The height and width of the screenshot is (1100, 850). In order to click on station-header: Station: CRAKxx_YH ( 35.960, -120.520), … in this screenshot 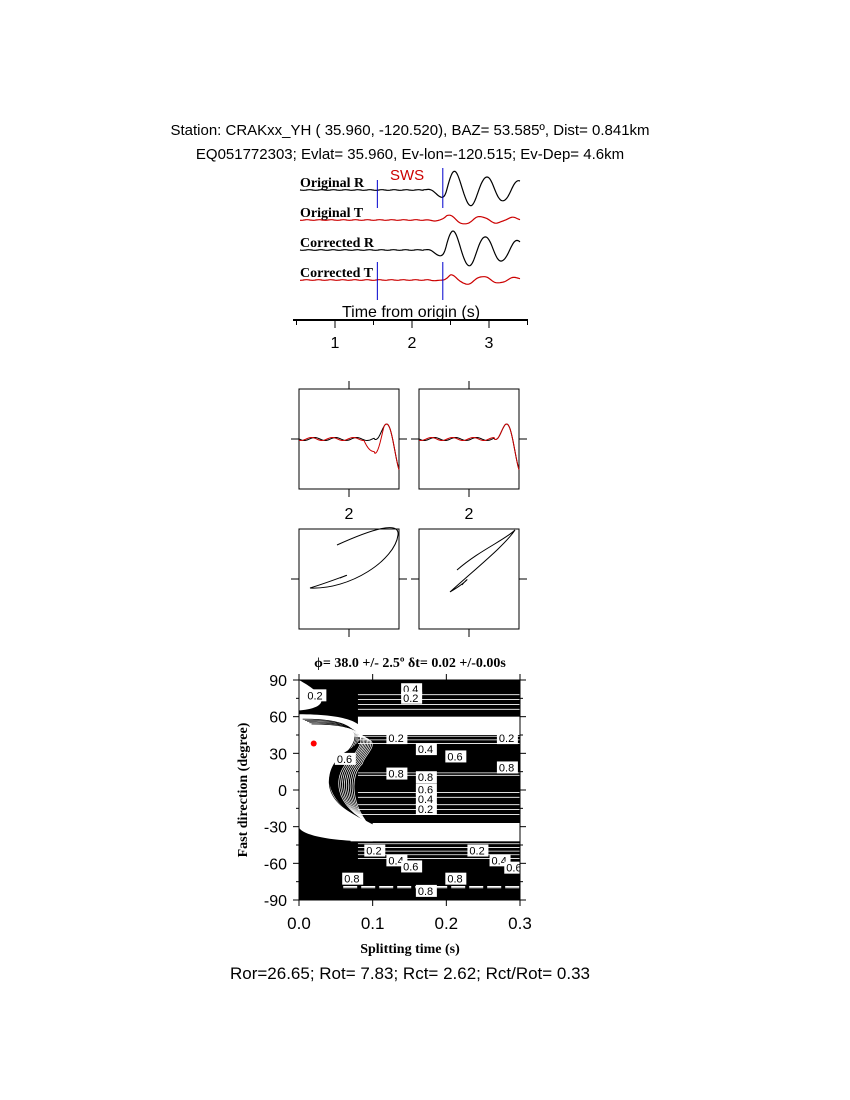, I will do `click(409, 130)`.